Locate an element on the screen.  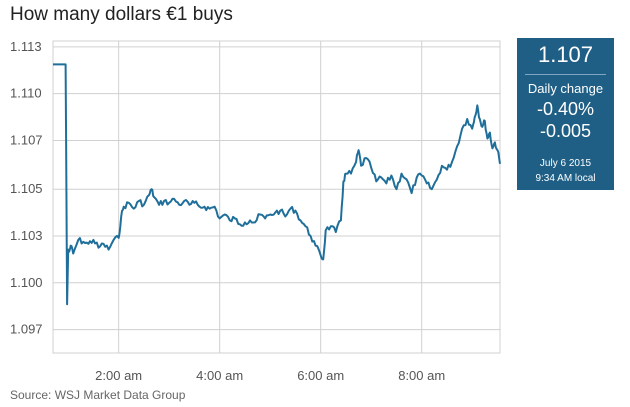
y-tick-label: 1.105 is located at coordinates (26, 188).